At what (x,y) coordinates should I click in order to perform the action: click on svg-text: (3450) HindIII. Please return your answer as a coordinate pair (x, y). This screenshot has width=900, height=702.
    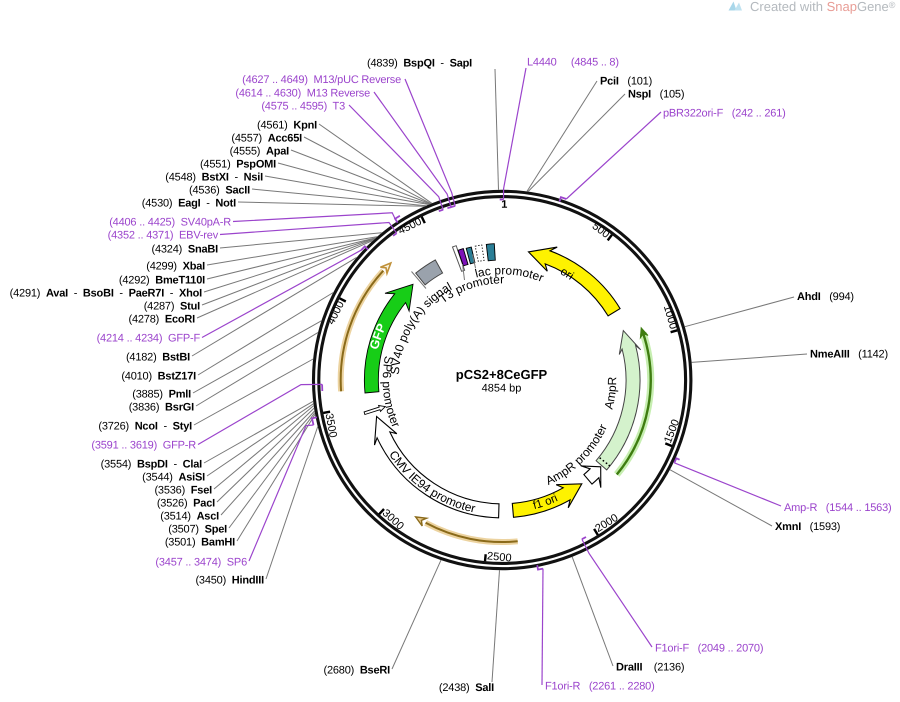
    Looking at the image, I should click on (229, 581).